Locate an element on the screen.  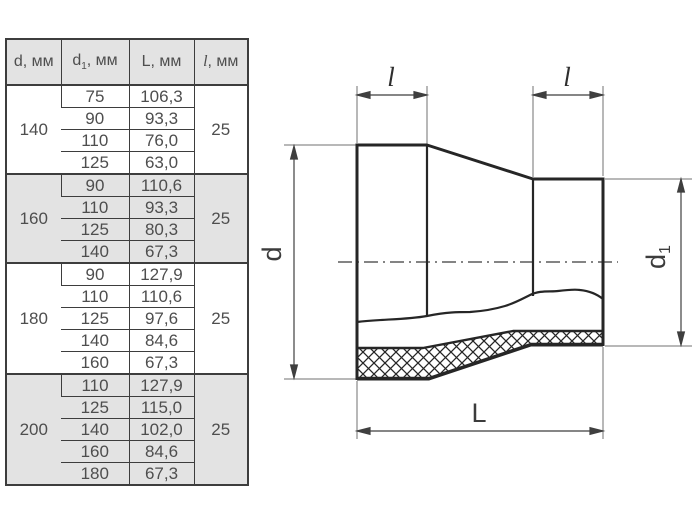
table-row: 140 67,3 is located at coordinates (127, 251).